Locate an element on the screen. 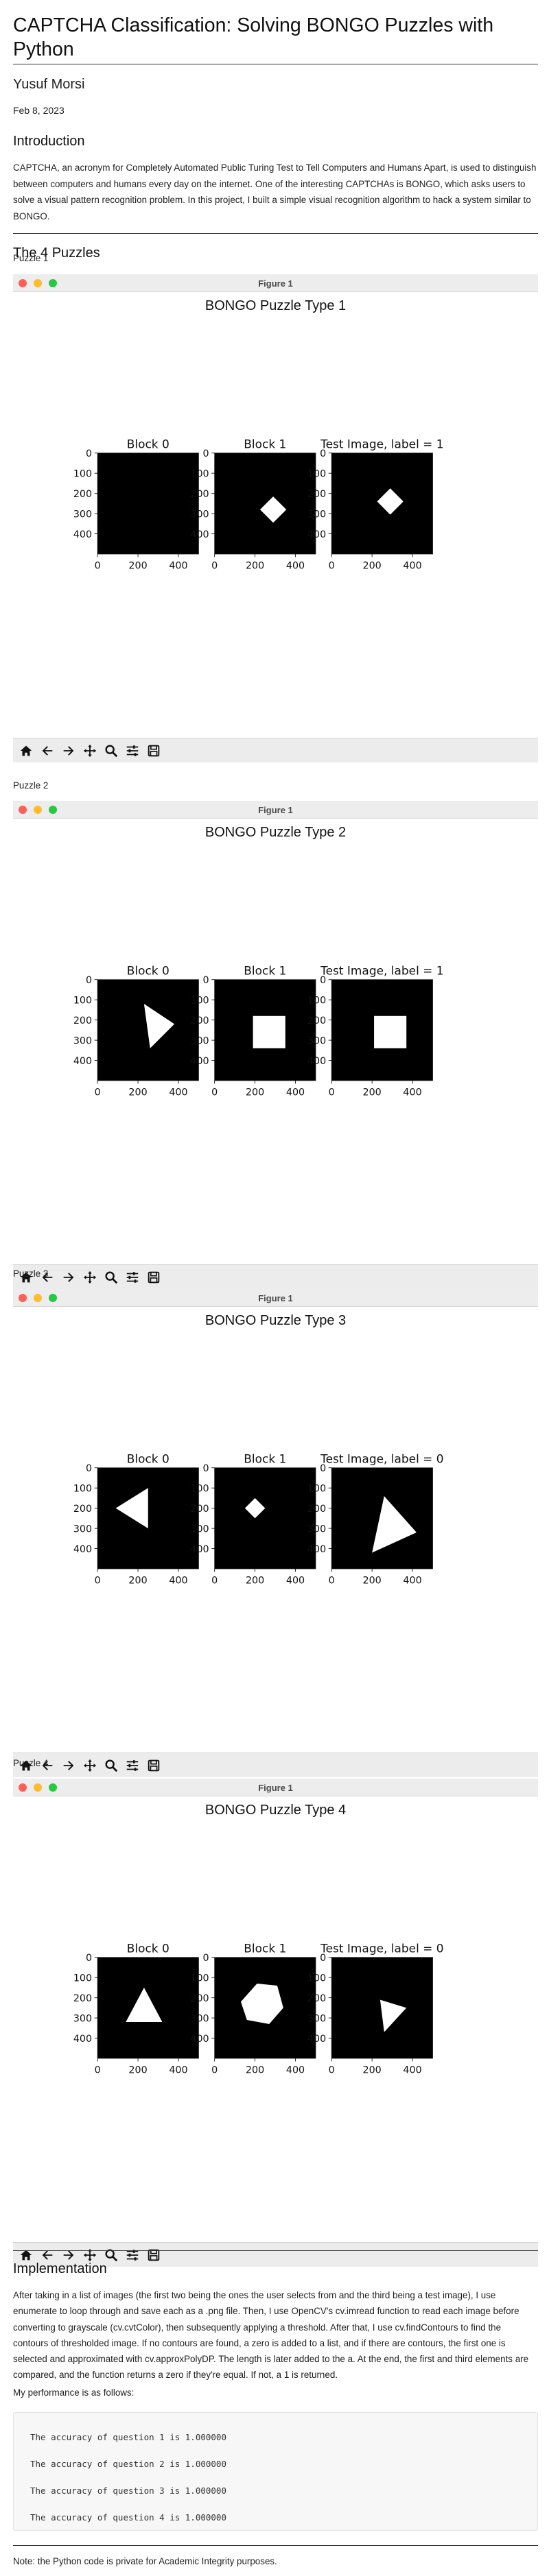  code-line: The accuracy of question 1 is 1.000000 is located at coordinates (128, 2437).